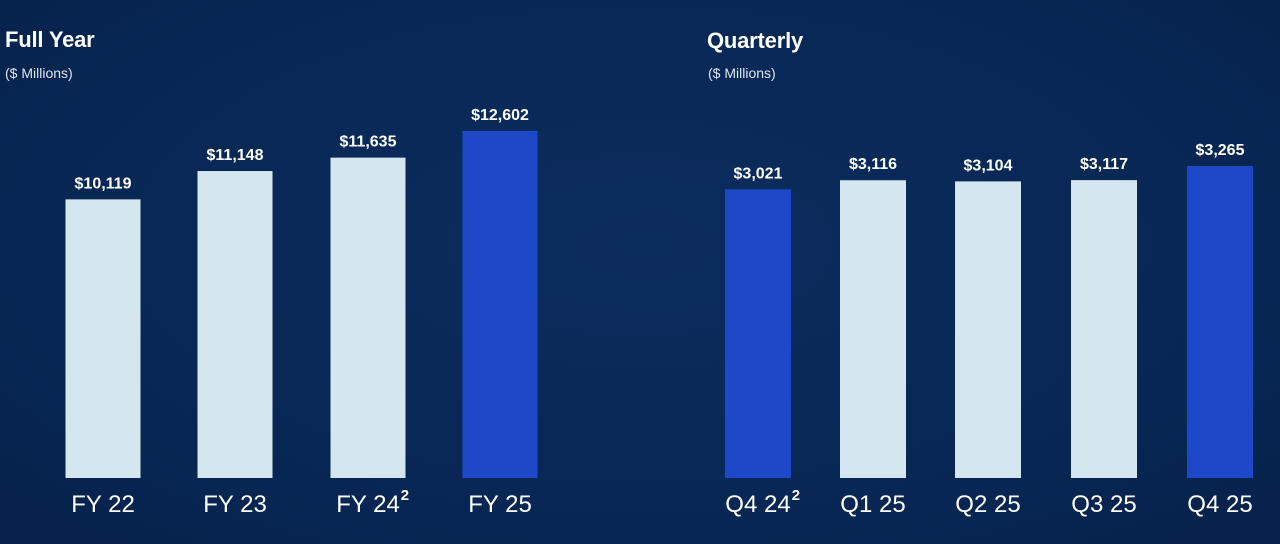  What do you see at coordinates (235, 155) in the screenshot?
I see `full-year-value-label-1: $11,148` at bounding box center [235, 155].